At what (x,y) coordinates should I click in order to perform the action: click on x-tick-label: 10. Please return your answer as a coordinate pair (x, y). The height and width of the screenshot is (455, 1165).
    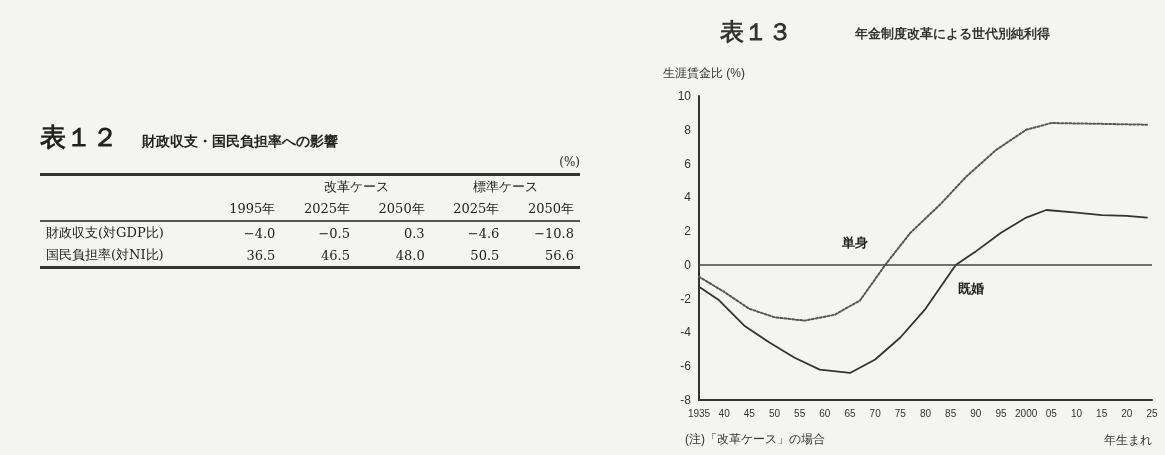
    Looking at the image, I should click on (1076, 413).